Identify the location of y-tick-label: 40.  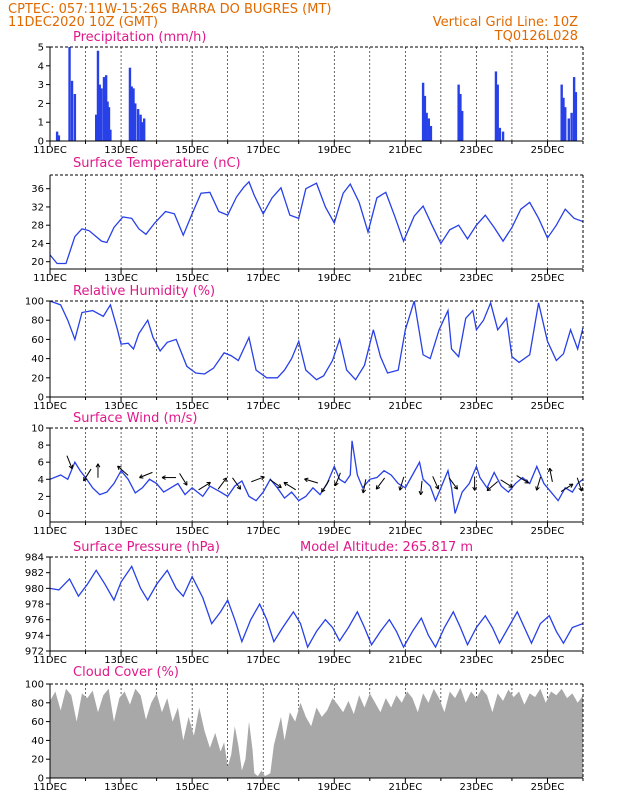
(37, 741).